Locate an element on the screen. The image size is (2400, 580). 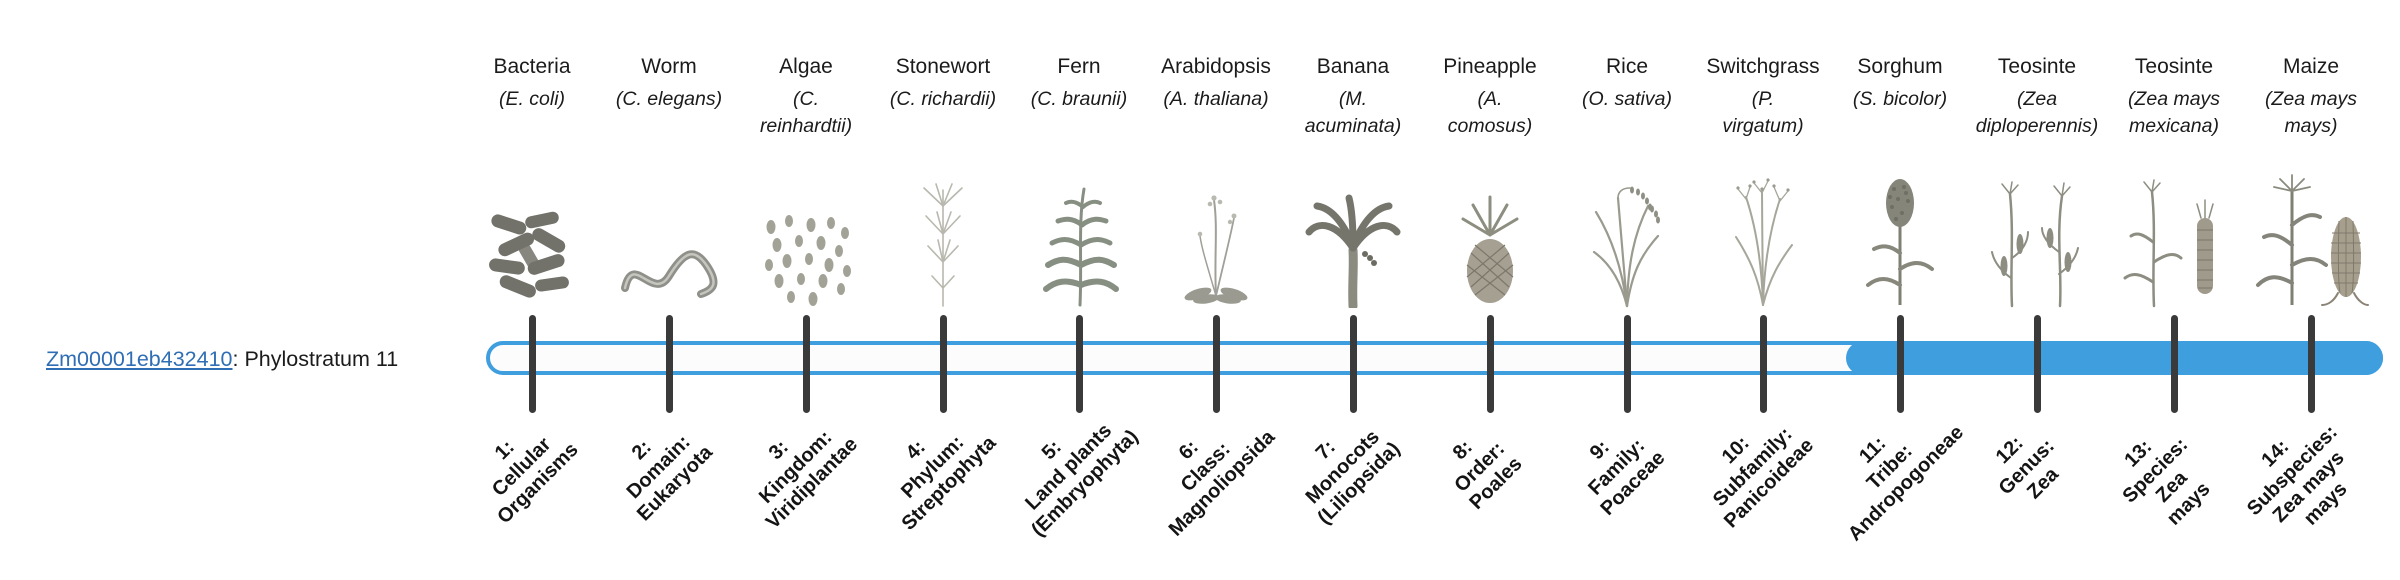
switchgrass-icon is located at coordinates (1763, 240).